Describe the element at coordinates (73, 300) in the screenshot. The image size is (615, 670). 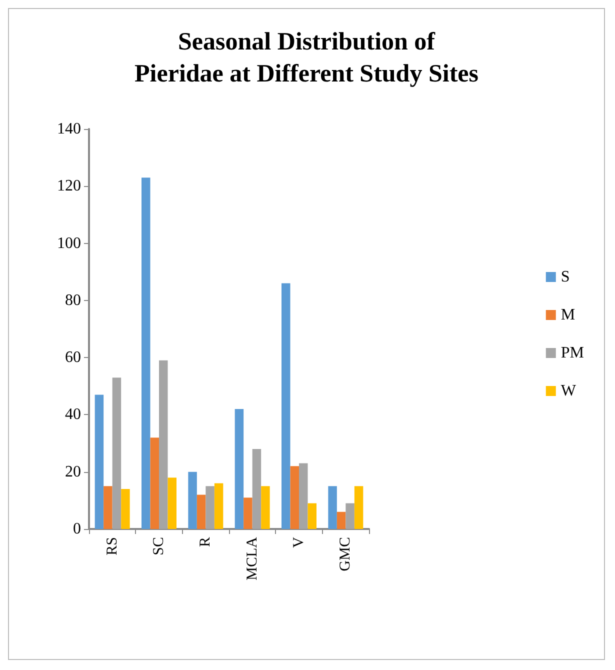
I see `y-tick-label: 80` at that location.